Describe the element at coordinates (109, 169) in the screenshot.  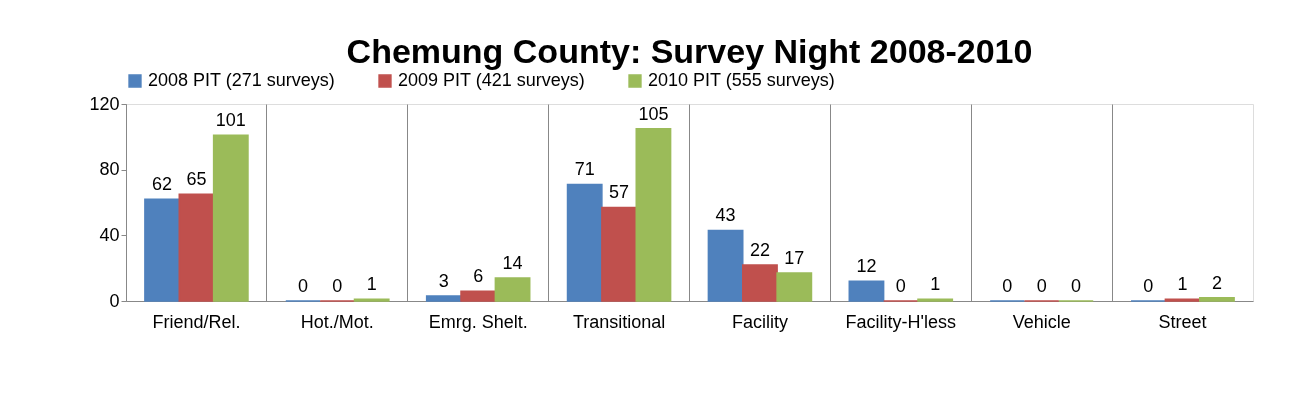
I see `y-tick-label: 80` at that location.